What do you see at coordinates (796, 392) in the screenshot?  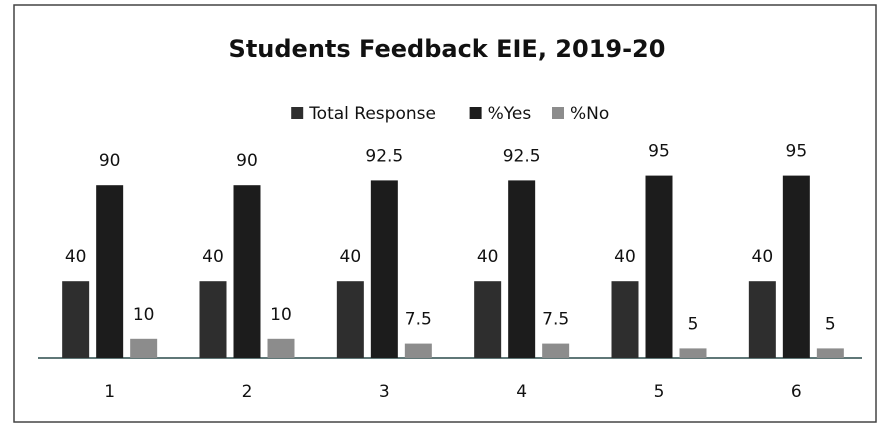 I see `x-tick-label: 6` at bounding box center [796, 392].